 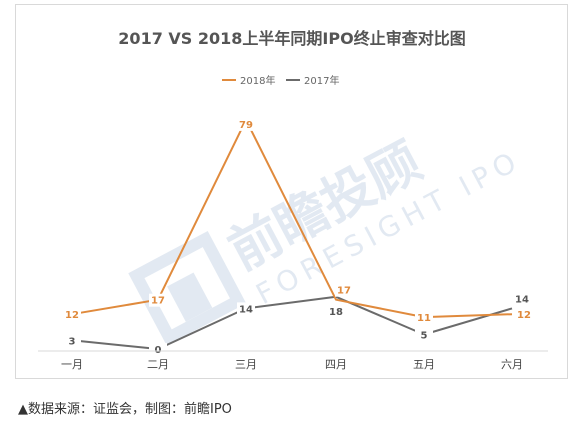 I want to click on x-tick-label: 六月, so click(x=512, y=364).